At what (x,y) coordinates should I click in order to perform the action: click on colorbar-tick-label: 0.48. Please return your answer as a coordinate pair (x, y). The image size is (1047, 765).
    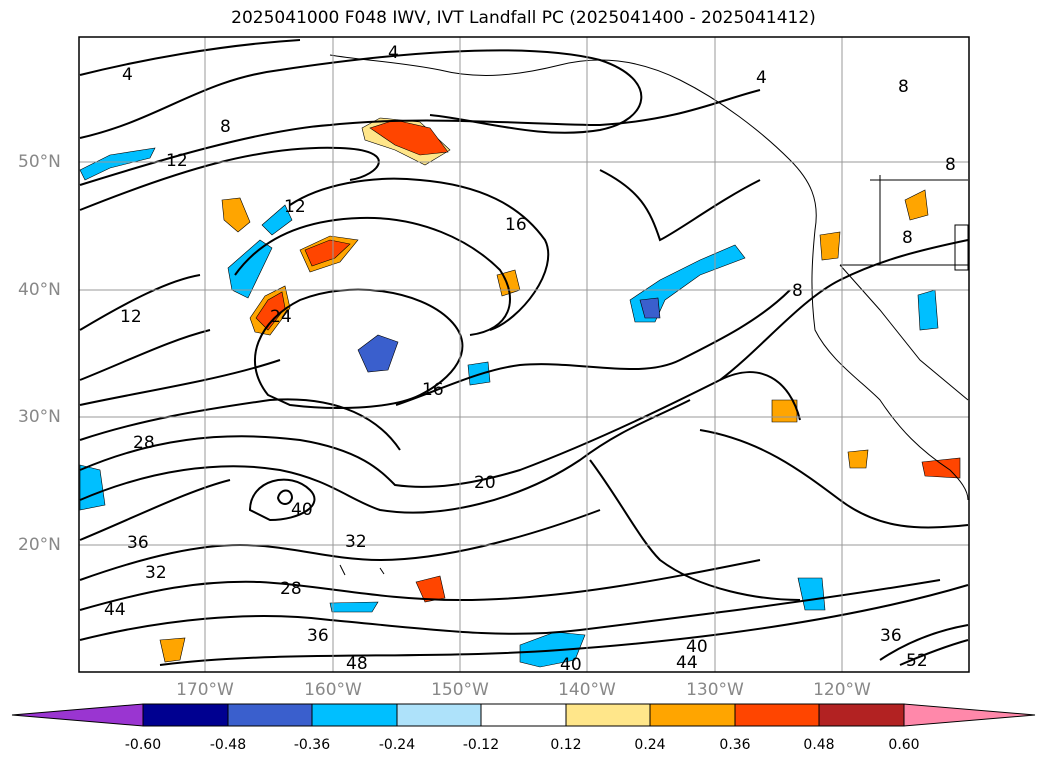
    Looking at the image, I should click on (819, 745).